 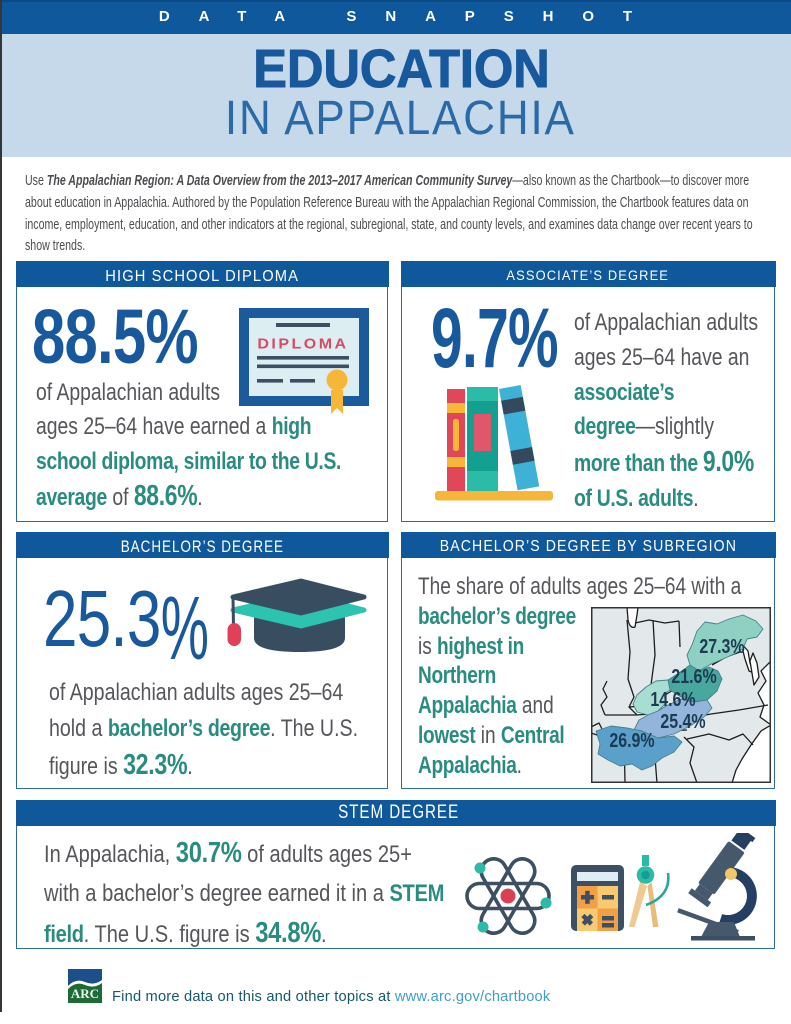 I want to click on svg-text: 21.6%, so click(x=693, y=675).